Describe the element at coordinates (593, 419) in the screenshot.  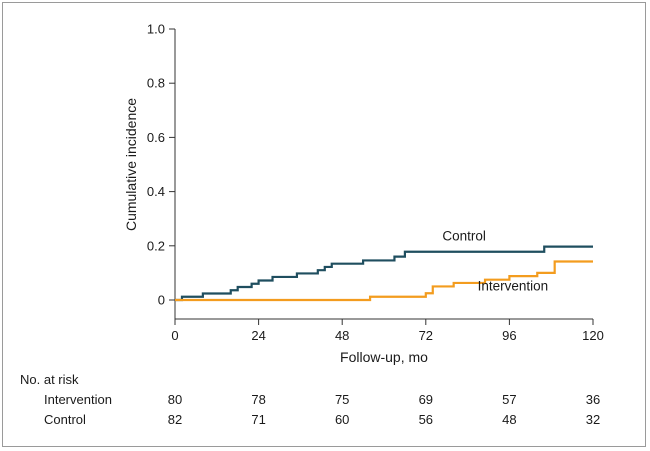
I see `risk-count: 32` at that location.